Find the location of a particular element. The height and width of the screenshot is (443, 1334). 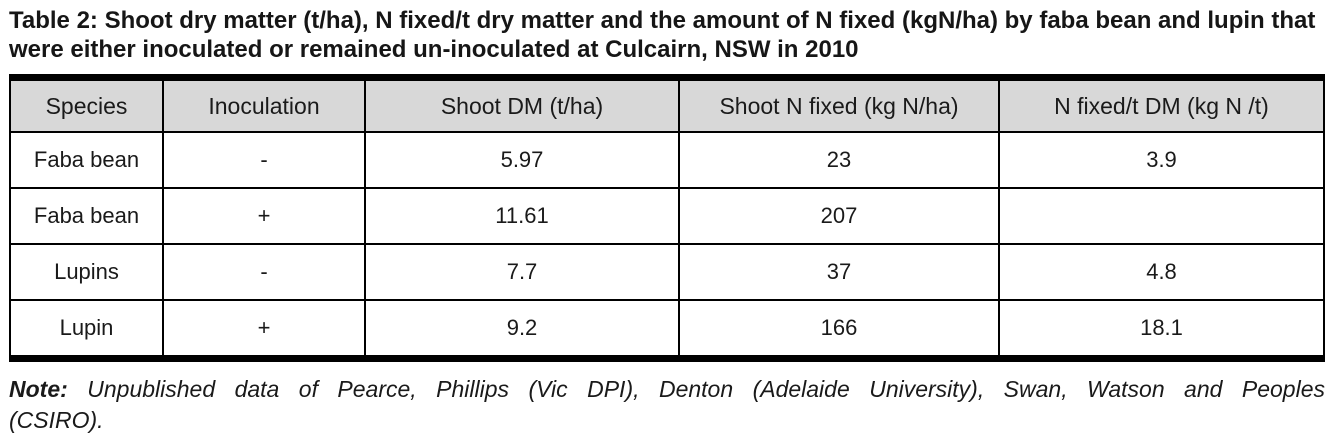

cell-shoot-dm: 9.2 is located at coordinates (522, 329).